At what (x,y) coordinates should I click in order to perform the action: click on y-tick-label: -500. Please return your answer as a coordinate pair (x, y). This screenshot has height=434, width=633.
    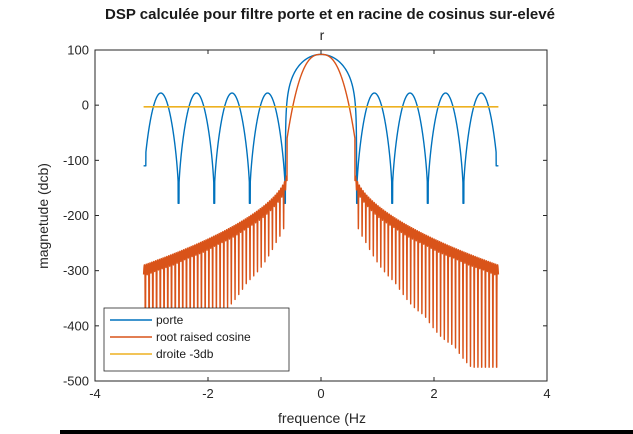
    Looking at the image, I should click on (76, 381).